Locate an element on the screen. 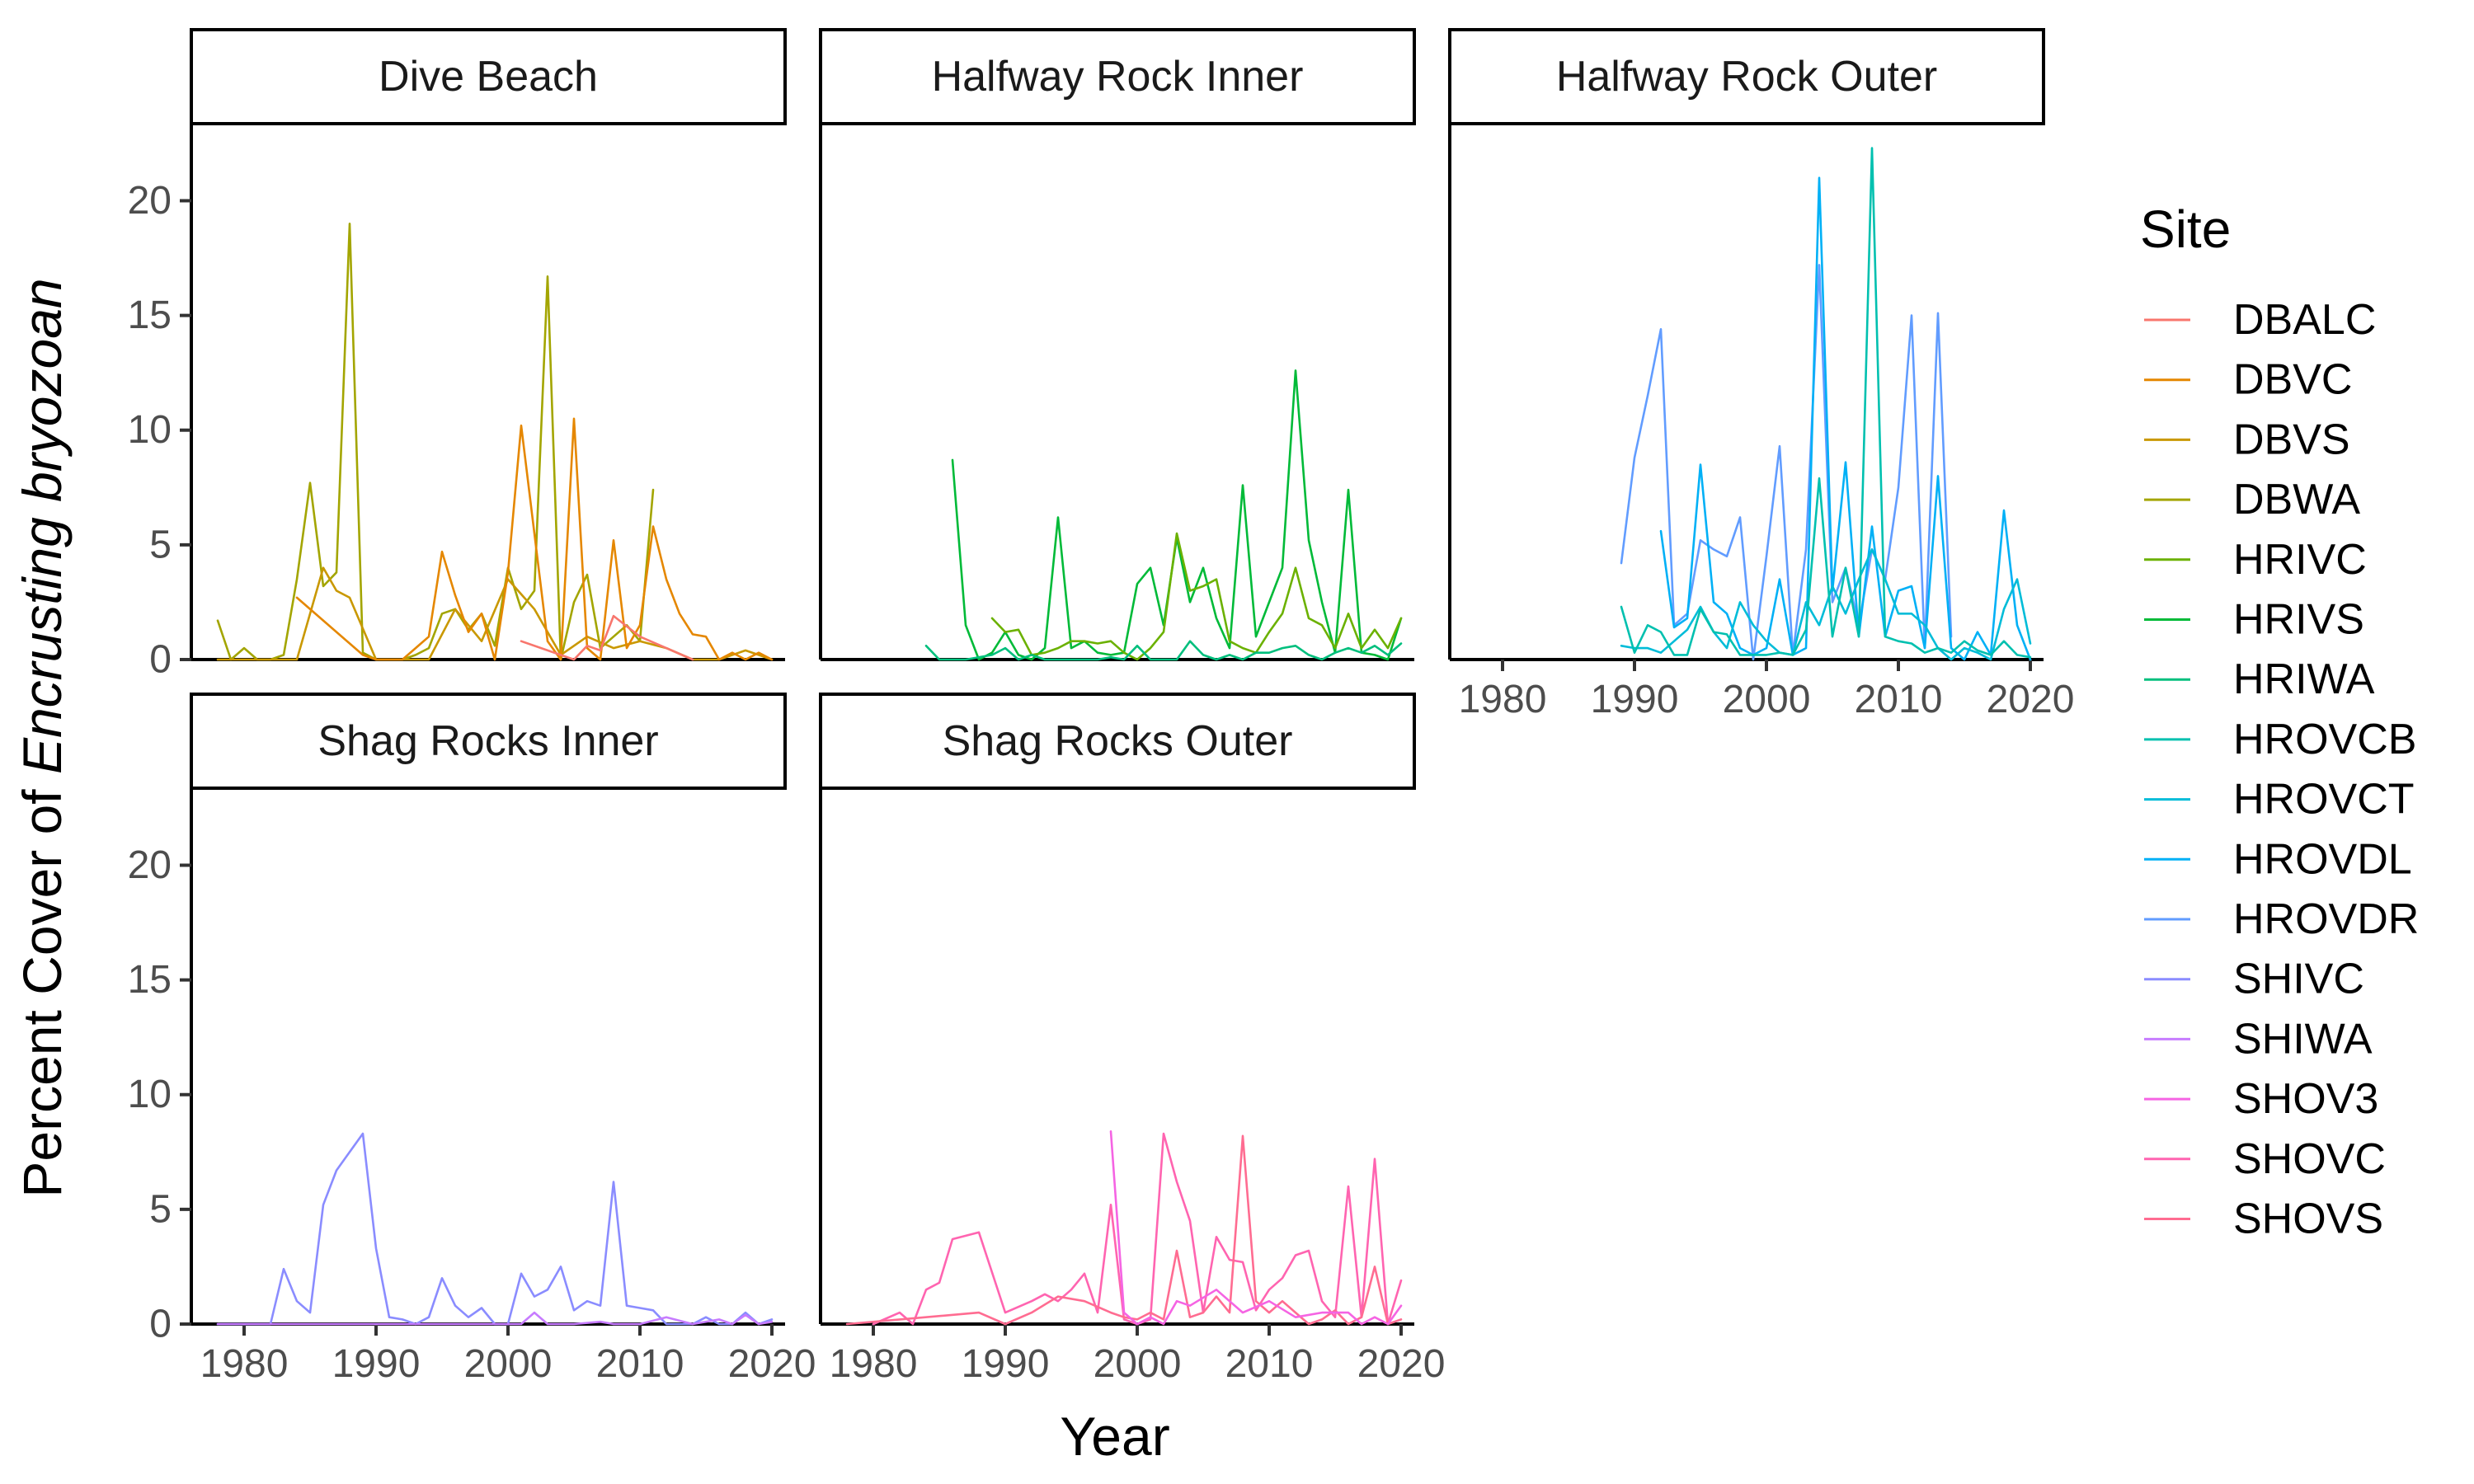  legend-label: HROVDR is located at coordinates (2326, 919).